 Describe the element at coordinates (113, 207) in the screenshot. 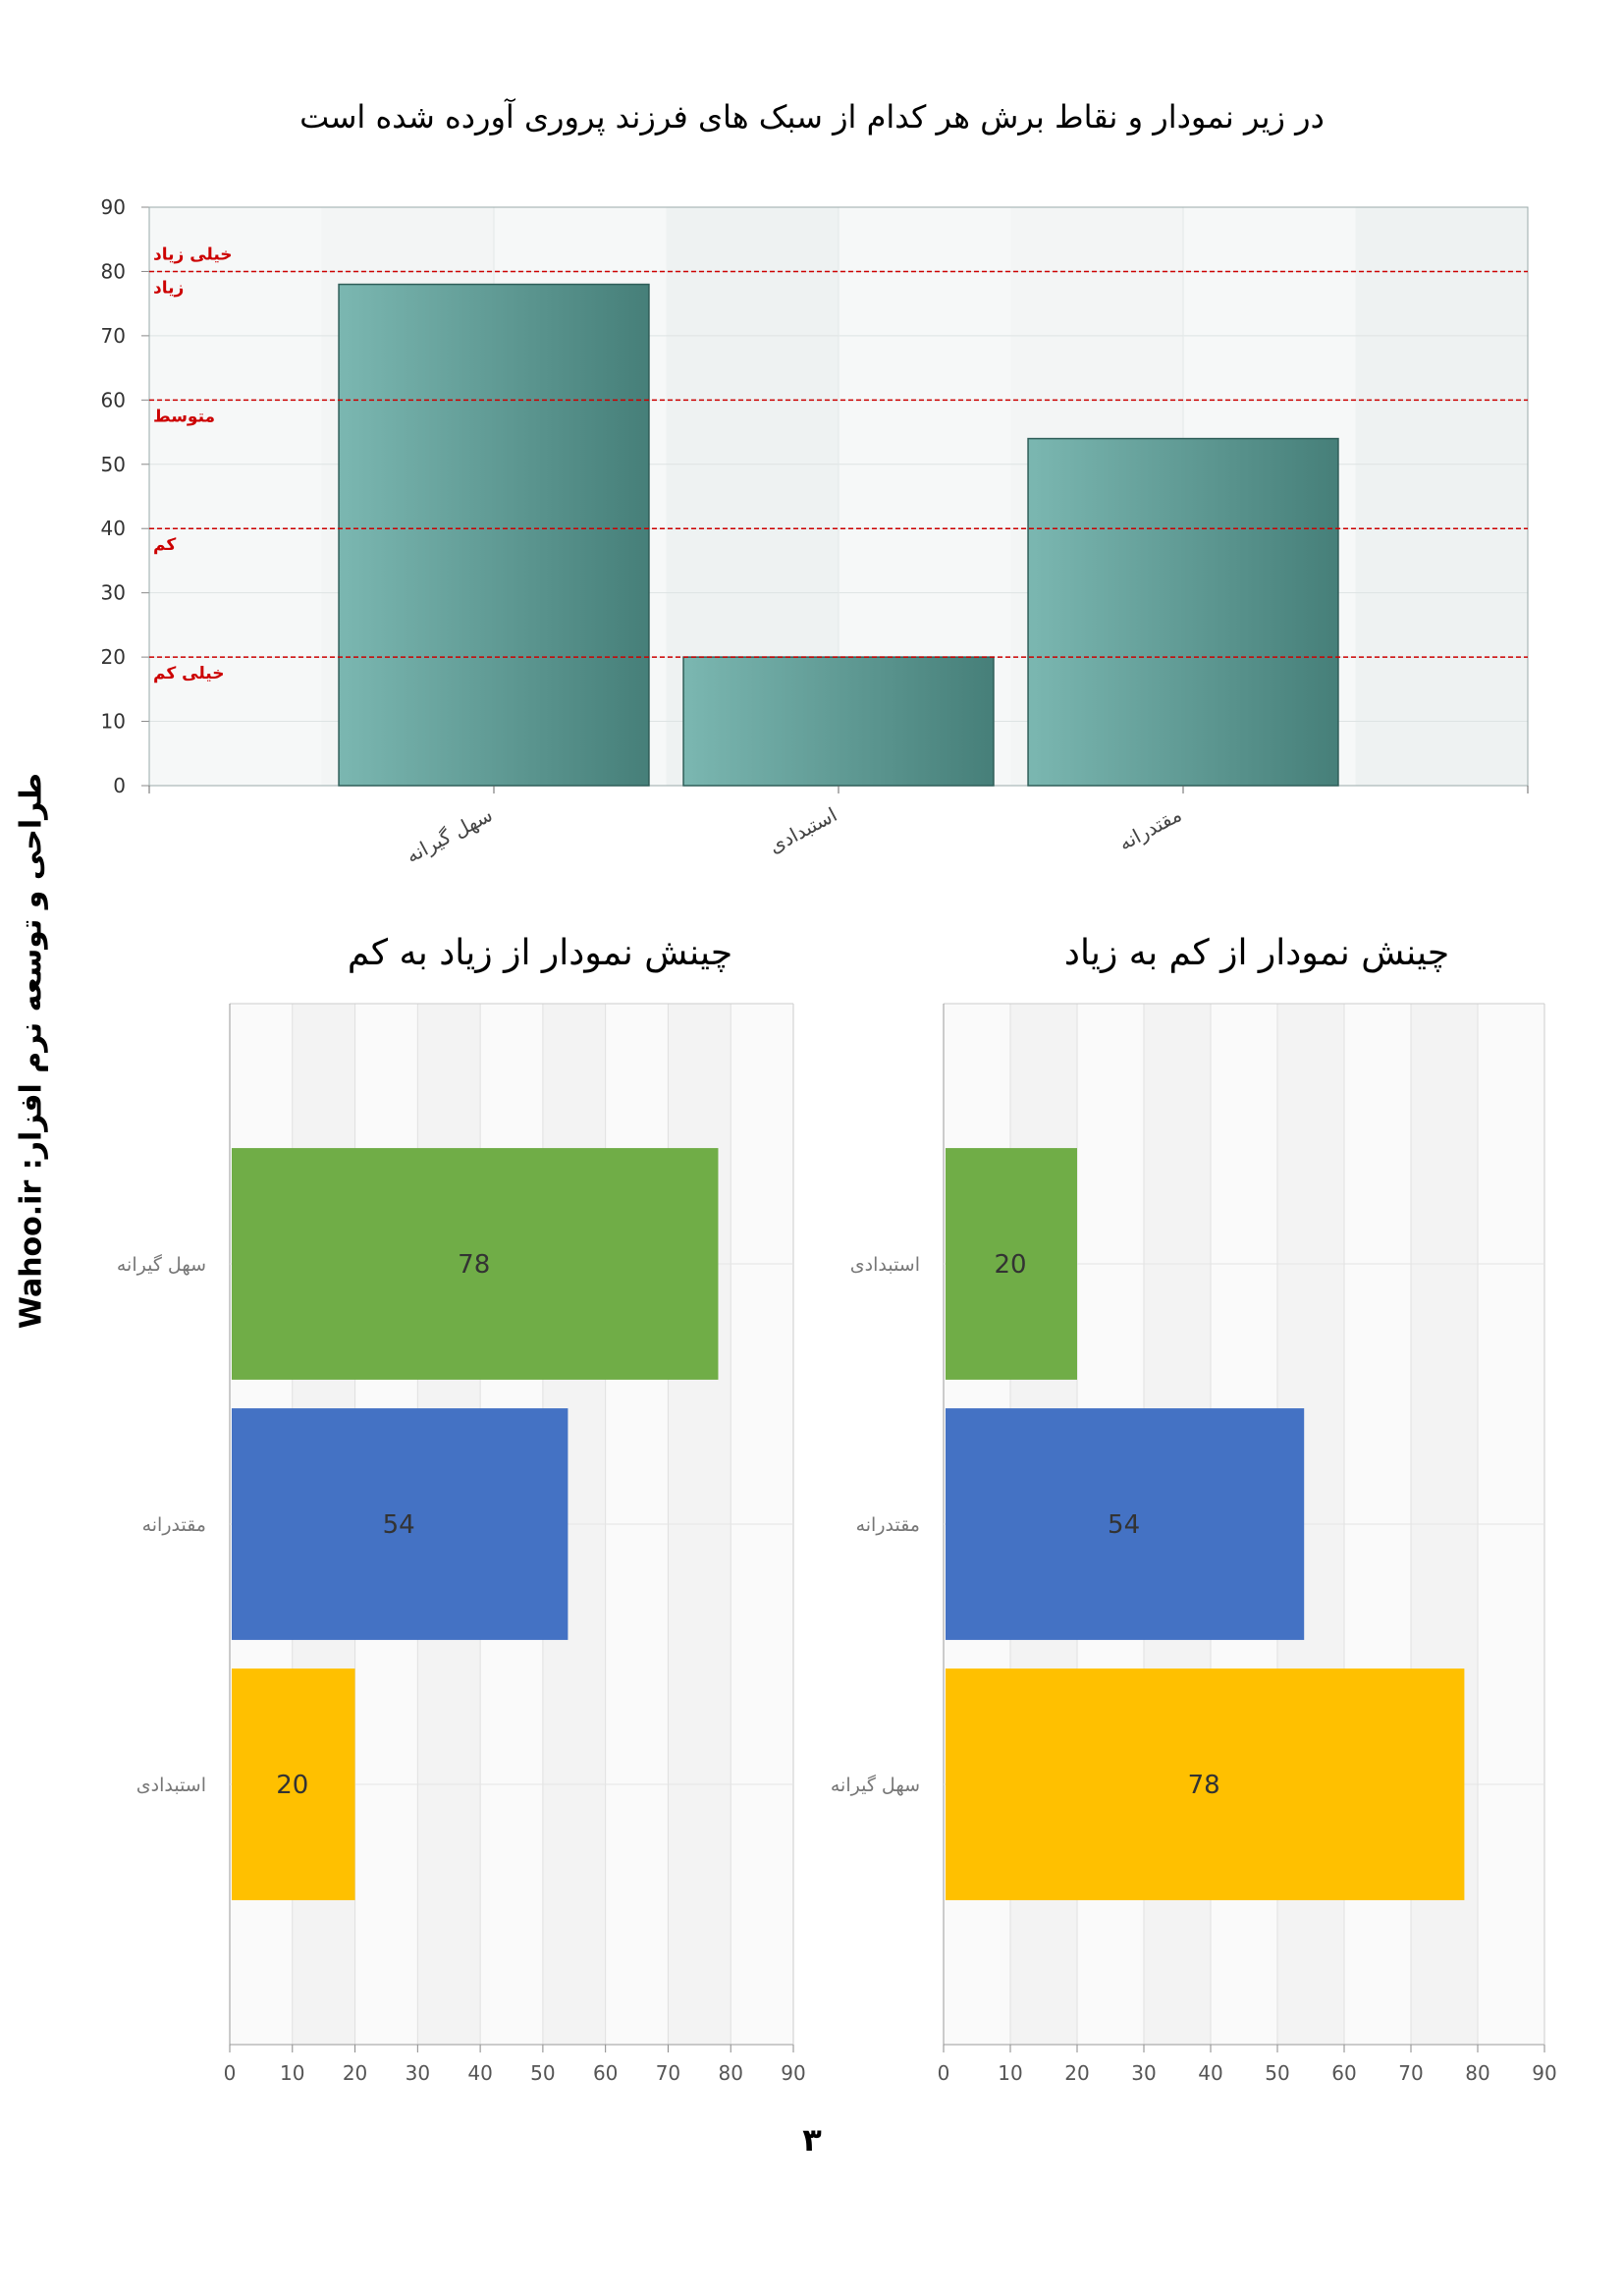

I see `y-tick-label: 90` at that location.